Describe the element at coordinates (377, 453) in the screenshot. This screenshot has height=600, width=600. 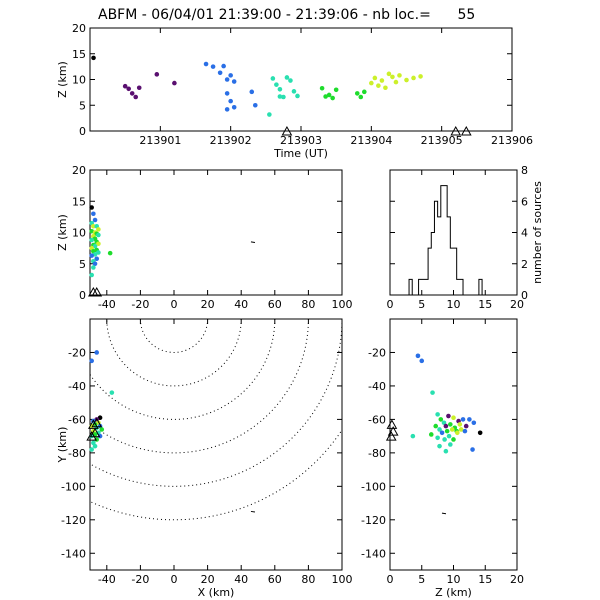
I see `z_plan-ytick-label: -80` at that location.